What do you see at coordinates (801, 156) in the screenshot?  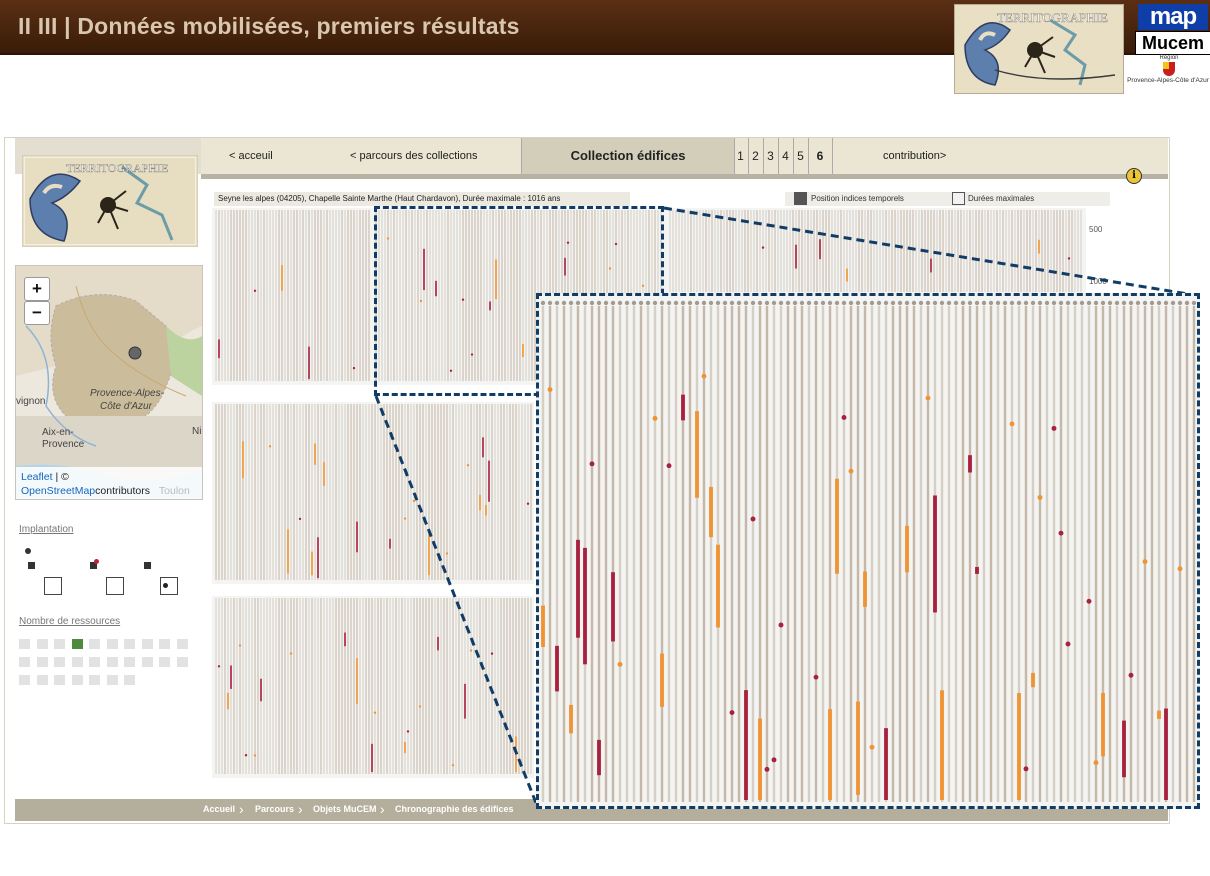 I see `page-link-5: 5` at bounding box center [801, 156].